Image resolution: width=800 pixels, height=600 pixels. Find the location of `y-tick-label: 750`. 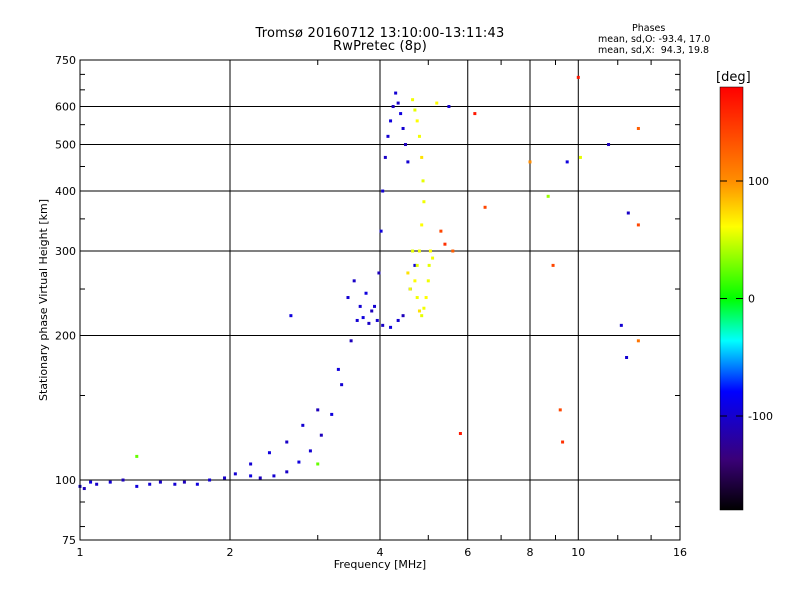

y-tick-label: 750 is located at coordinates (65, 60).